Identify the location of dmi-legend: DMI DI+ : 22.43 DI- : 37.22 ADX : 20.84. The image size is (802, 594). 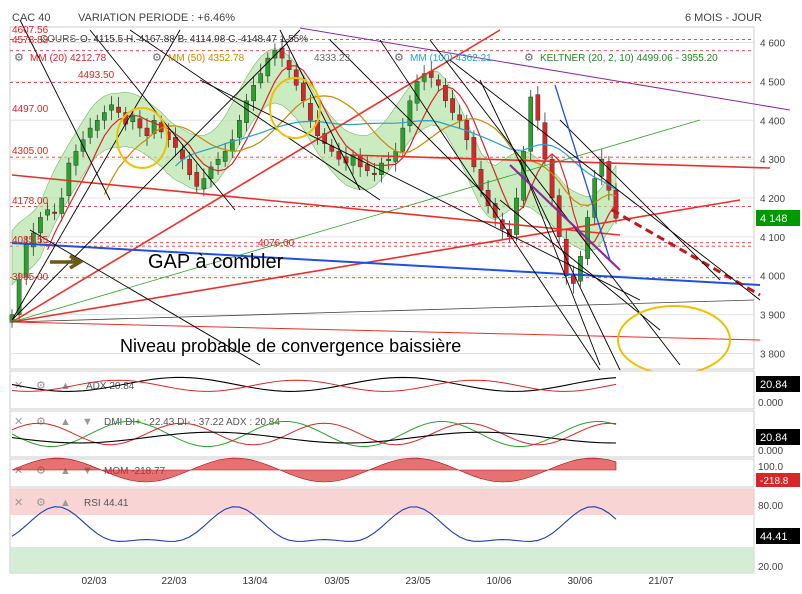
(192, 422).